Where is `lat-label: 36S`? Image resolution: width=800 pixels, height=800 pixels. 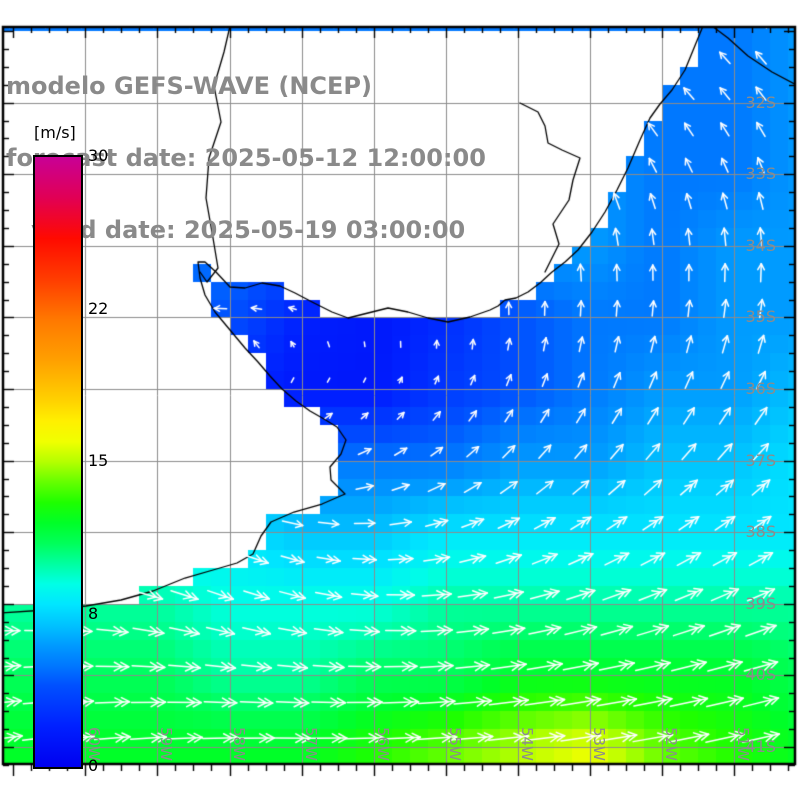
lat-label: 36S is located at coordinates (760, 389).